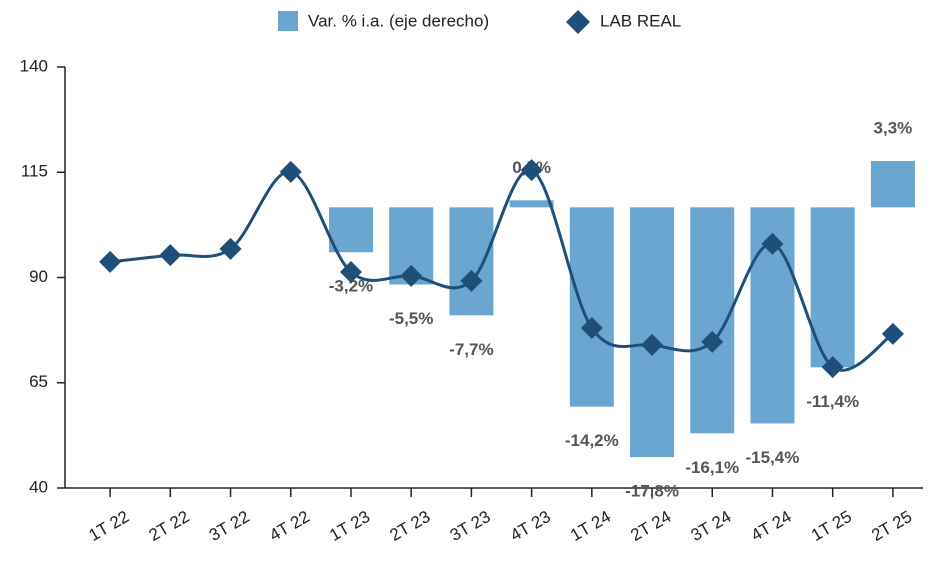  What do you see at coordinates (351, 286) in the screenshot?
I see `value-label: -3,2%` at bounding box center [351, 286].